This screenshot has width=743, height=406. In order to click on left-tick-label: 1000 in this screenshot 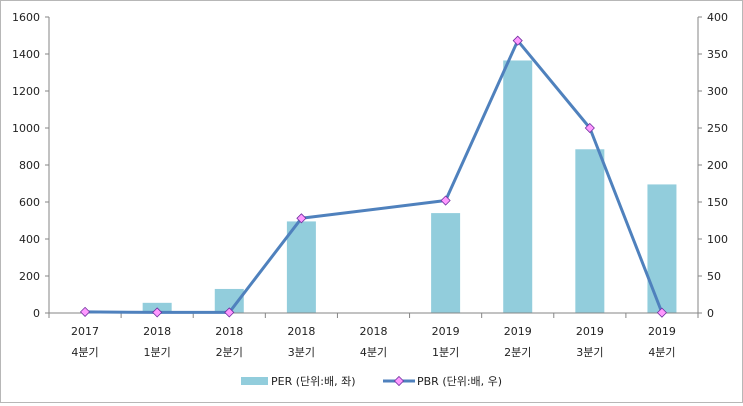, I will do `click(26, 128)`.